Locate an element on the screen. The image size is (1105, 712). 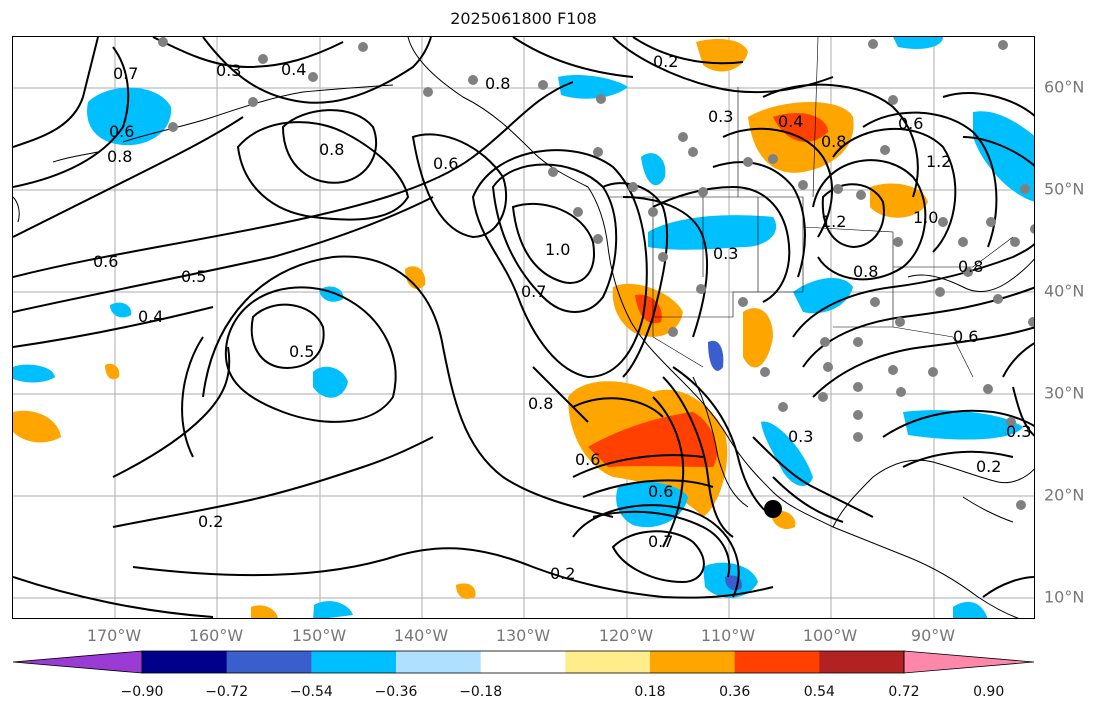
lat-label: 40°N is located at coordinates (1064, 291).